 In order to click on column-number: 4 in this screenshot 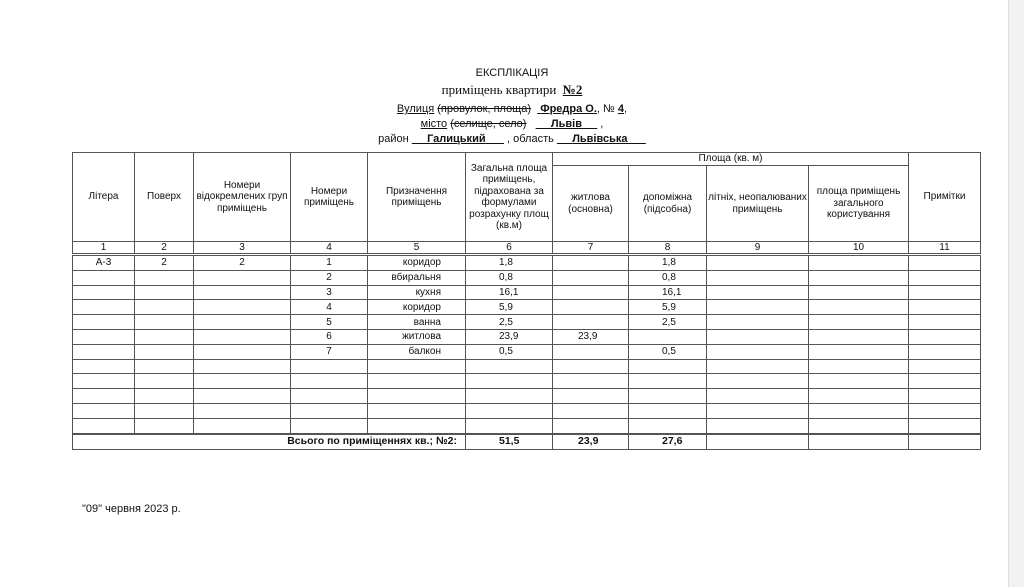, I will do `click(329, 248)`.